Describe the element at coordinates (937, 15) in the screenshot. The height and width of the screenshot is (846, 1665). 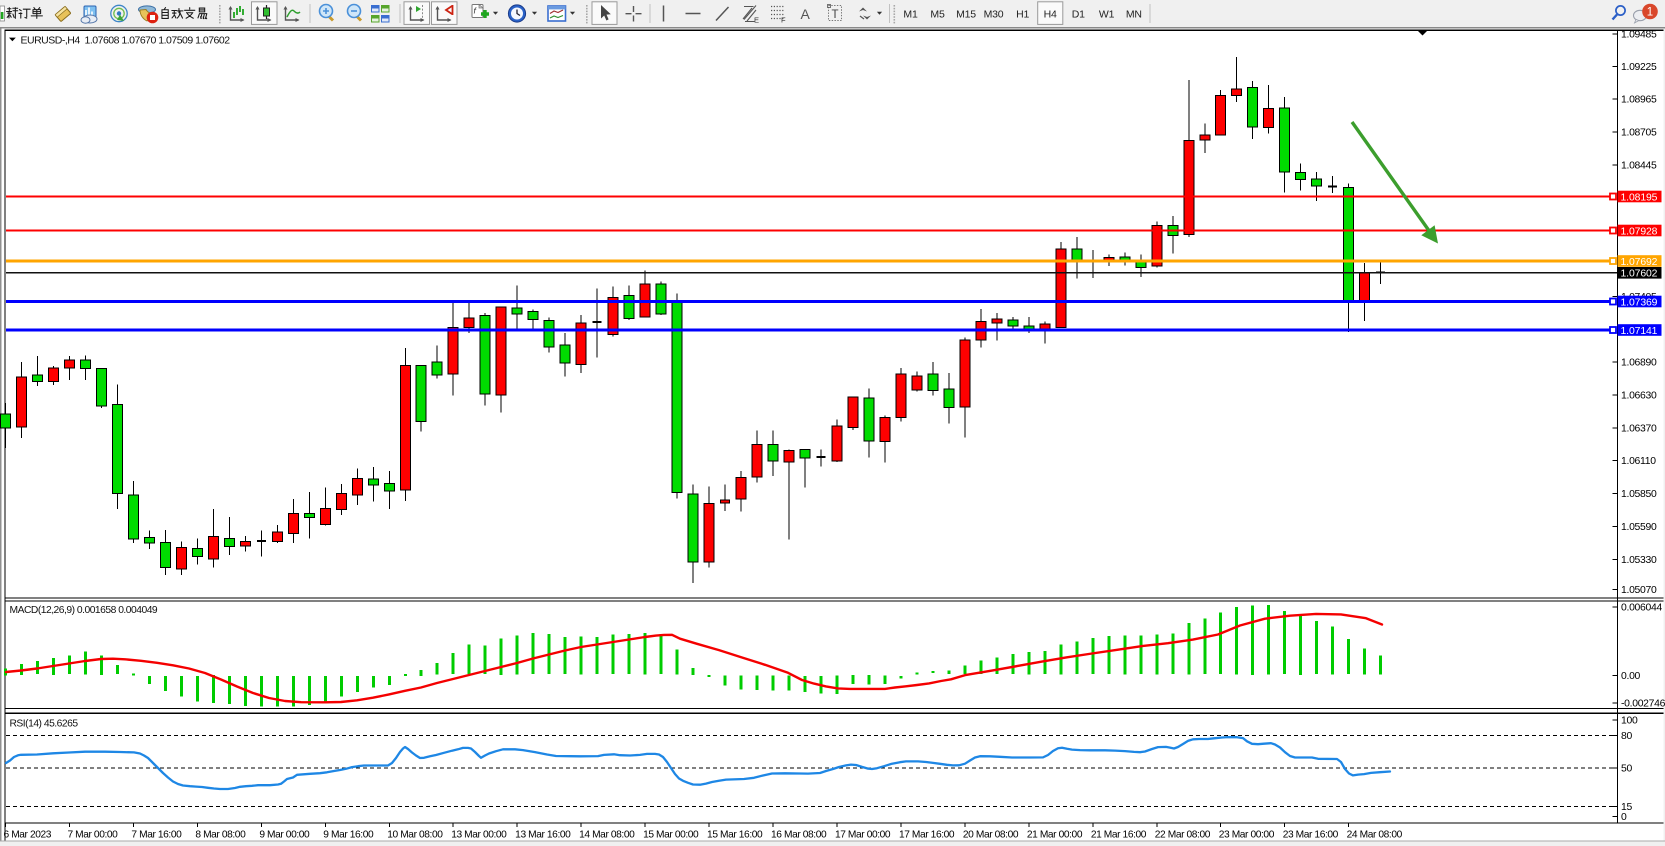
I see `svg-text: M5` at that location.